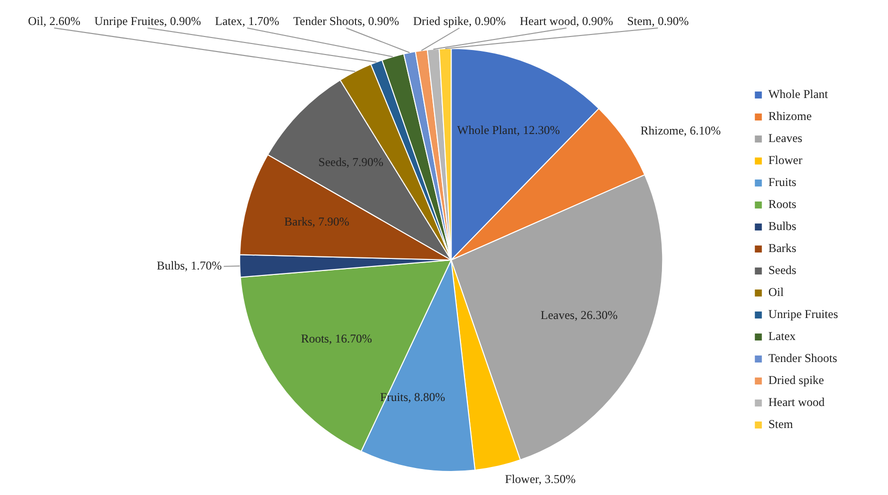 Image resolution: width=888 pixels, height=495 pixels. I want to click on legend-label: Whole Plant, so click(798, 94).